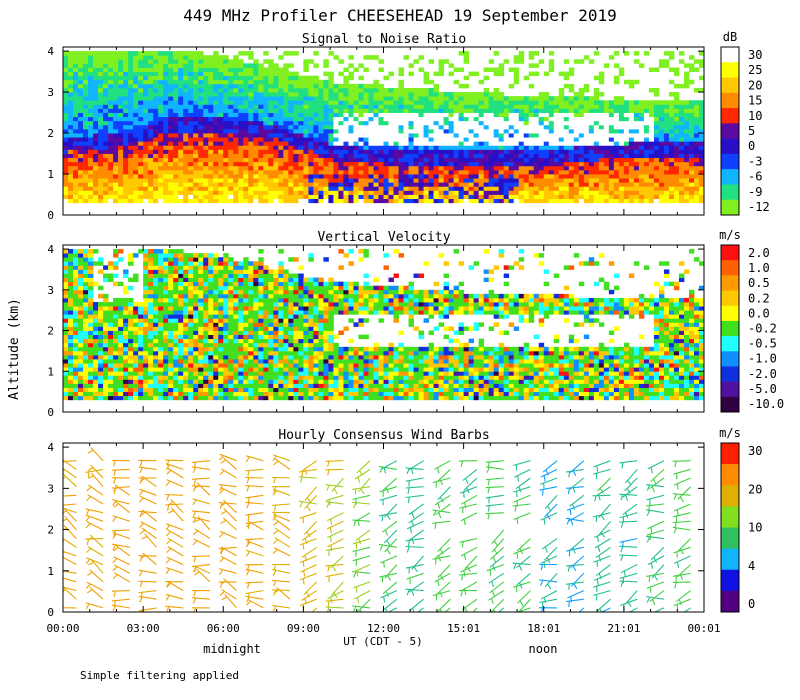  What do you see at coordinates (730, 298) in the screenshot?
I see `colorbar-swatch` at bounding box center [730, 298].